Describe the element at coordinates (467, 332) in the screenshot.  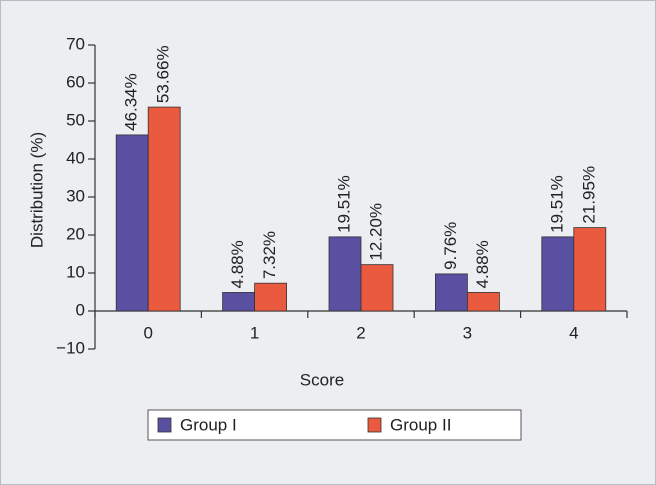
I see `x-tick-label: 3` at that location.